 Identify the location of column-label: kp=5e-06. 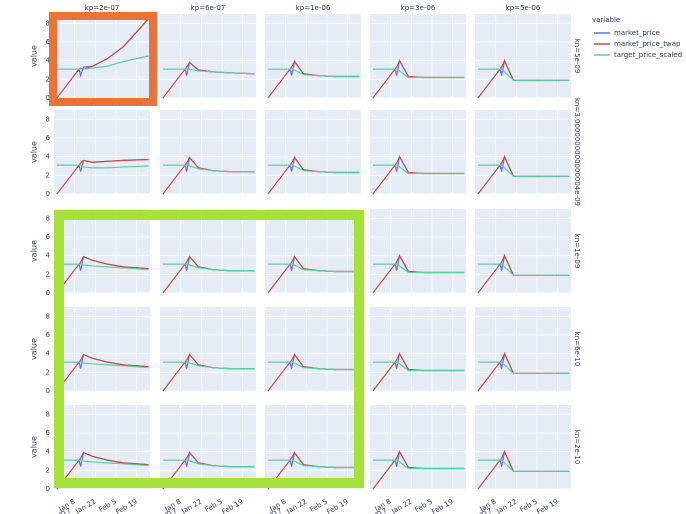
(523, 8).